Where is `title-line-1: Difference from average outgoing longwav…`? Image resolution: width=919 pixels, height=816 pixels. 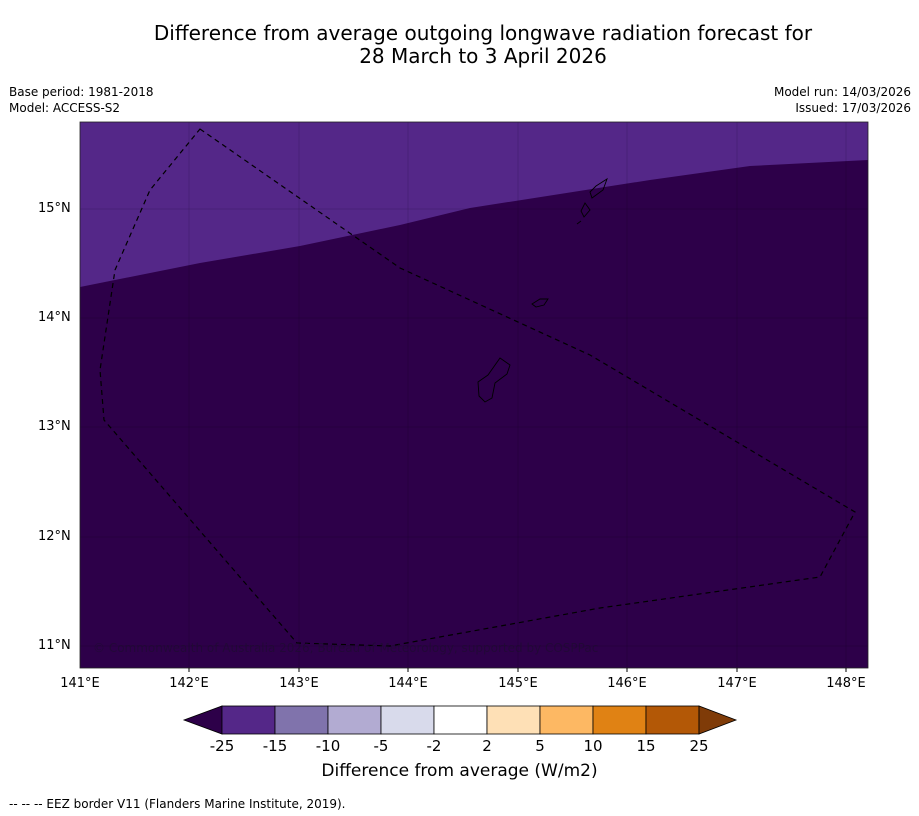
title-line-1: Difference from average outgoing longwav… is located at coordinates (483, 33).